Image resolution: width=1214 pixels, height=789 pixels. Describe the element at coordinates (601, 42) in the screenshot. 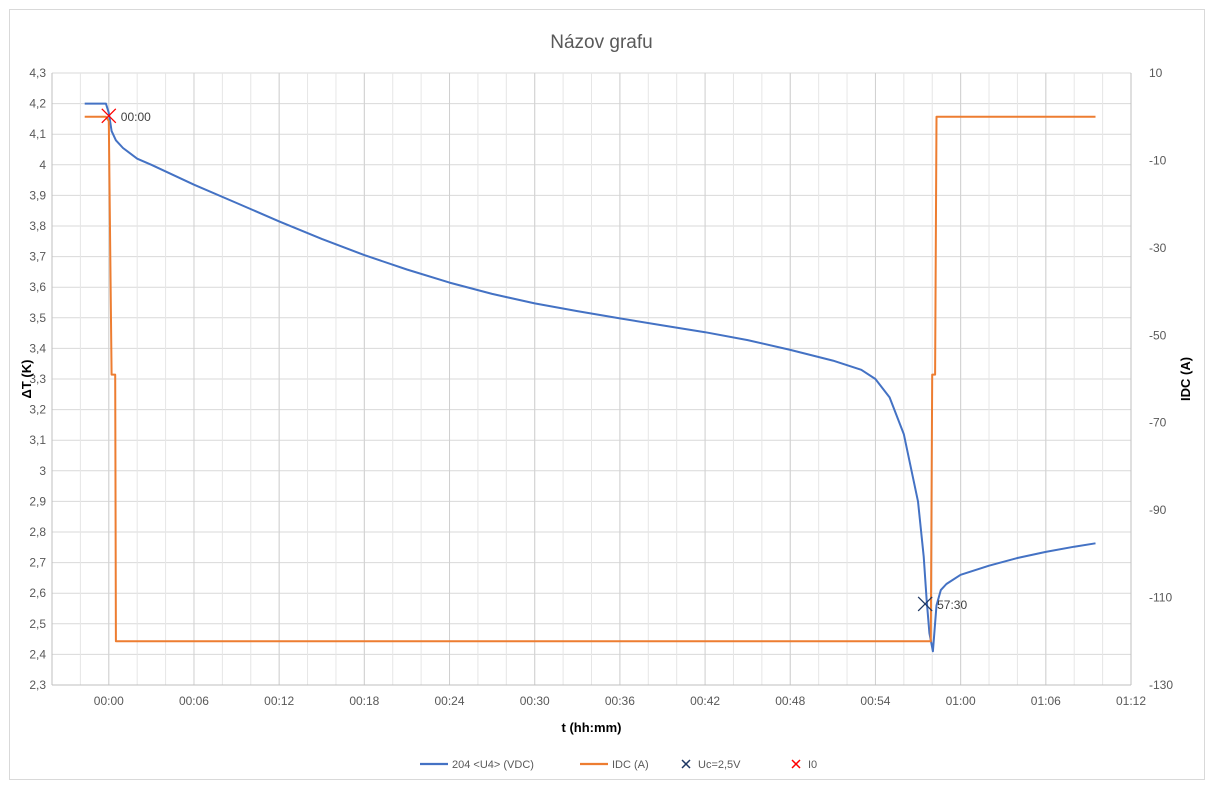

I see `chart-title: Názov grafu` at that location.